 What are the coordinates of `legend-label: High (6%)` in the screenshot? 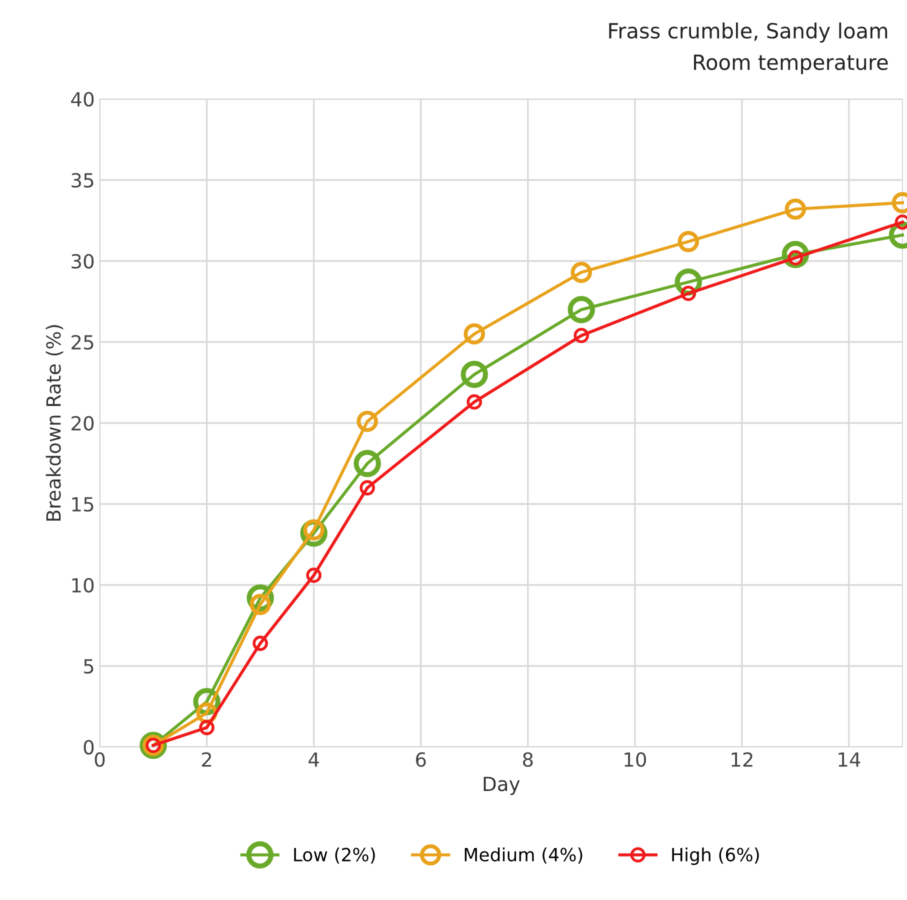 It's located at (715, 856).